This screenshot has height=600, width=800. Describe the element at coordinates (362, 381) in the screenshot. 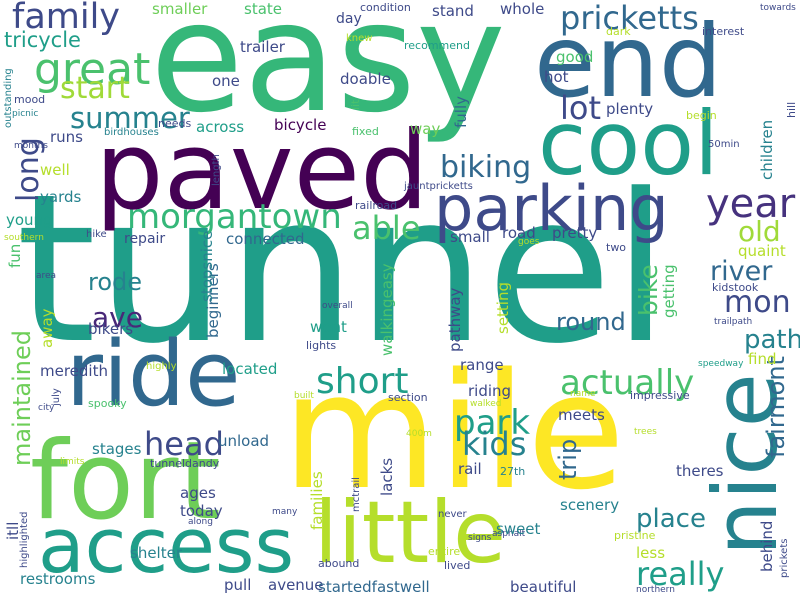

I see `word: short` at that location.